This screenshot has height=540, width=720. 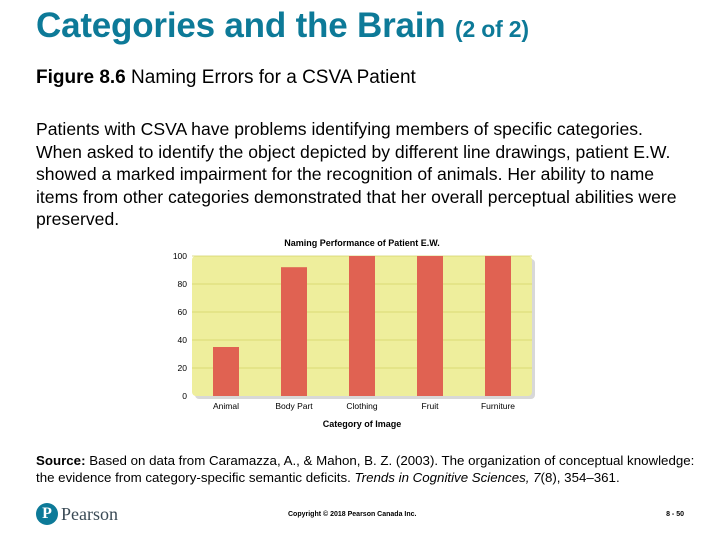 I want to click on x-tick-label: Fruit, so click(x=431, y=406).